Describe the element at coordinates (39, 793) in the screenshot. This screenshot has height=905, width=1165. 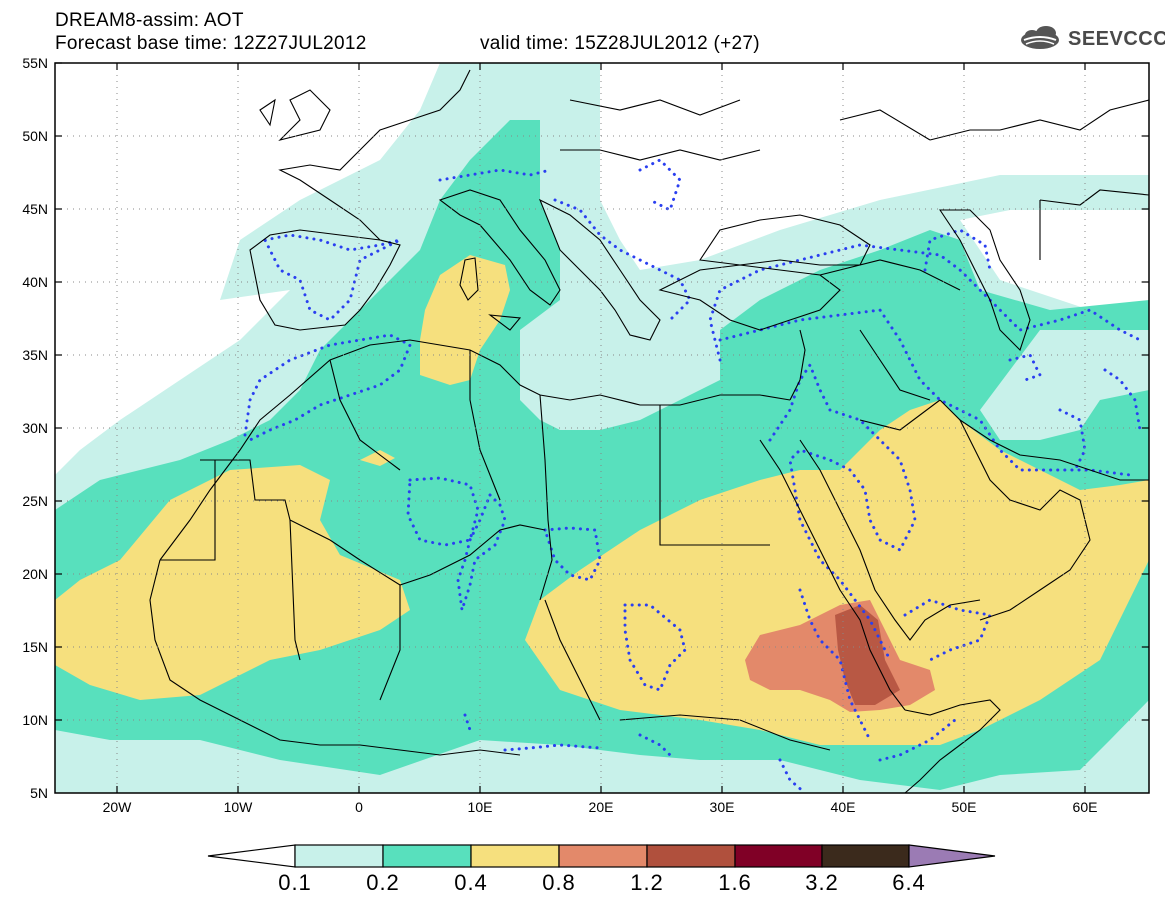
I see `lat-label: 5N` at that location.